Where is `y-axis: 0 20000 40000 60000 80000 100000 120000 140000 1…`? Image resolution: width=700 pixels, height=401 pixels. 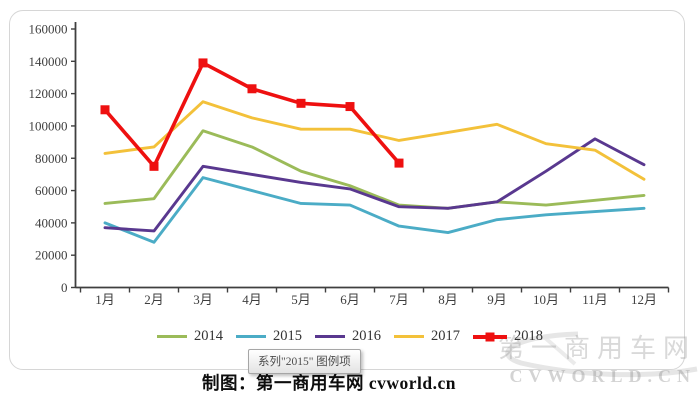 y-axis: 0 20000 40000 60000 80000 100000 120000 140000 1… is located at coordinates (53, 158).